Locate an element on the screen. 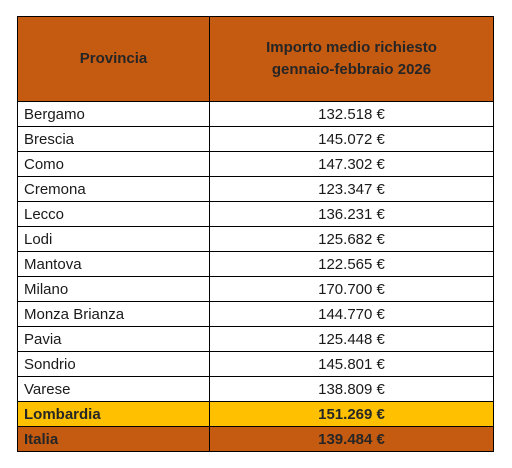 Image resolution: width=512 pixels, height=468 pixels. importo-cell: 125.682 € is located at coordinates (351, 239).